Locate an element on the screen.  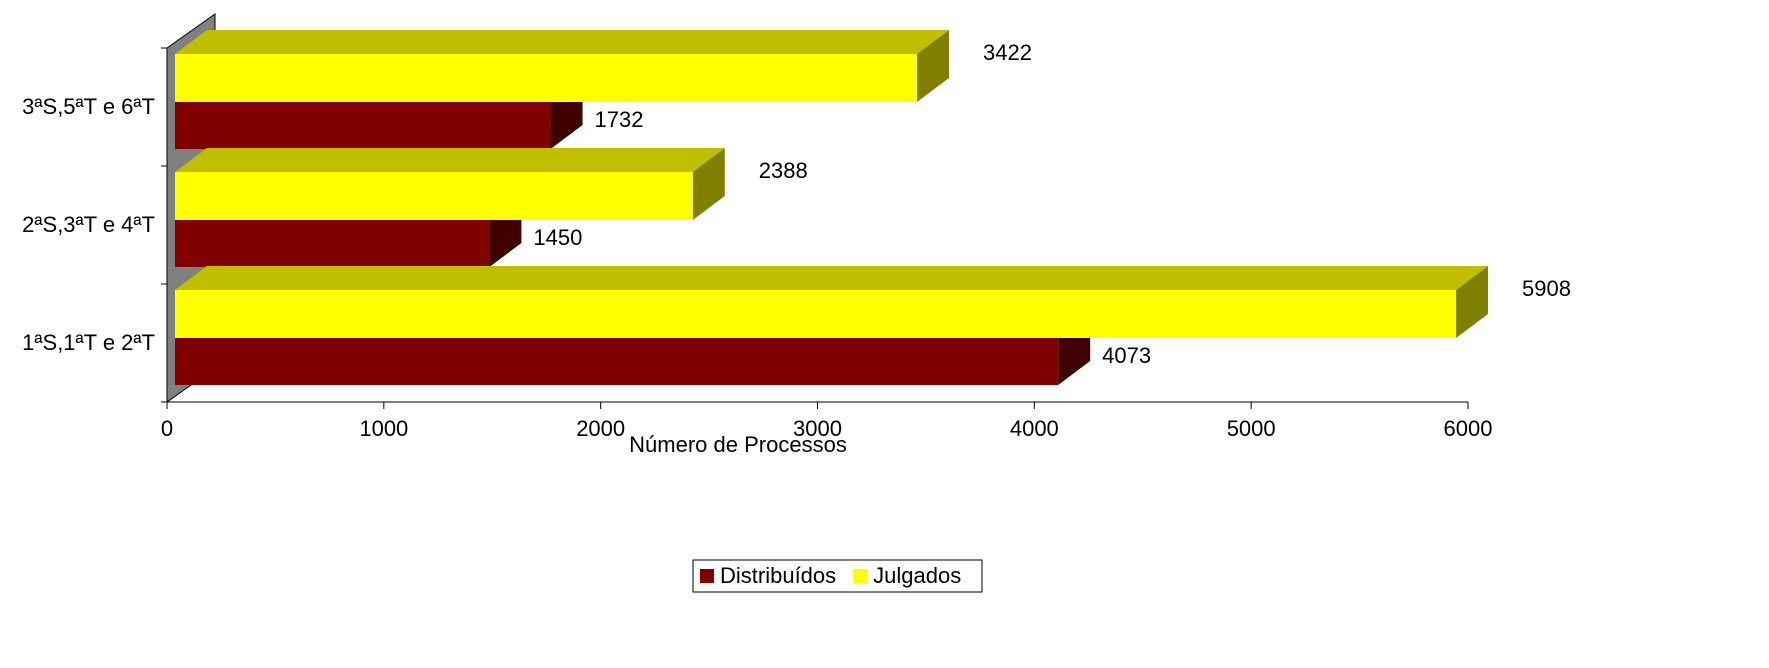
x-tick-label: 2000 is located at coordinates (600, 428).